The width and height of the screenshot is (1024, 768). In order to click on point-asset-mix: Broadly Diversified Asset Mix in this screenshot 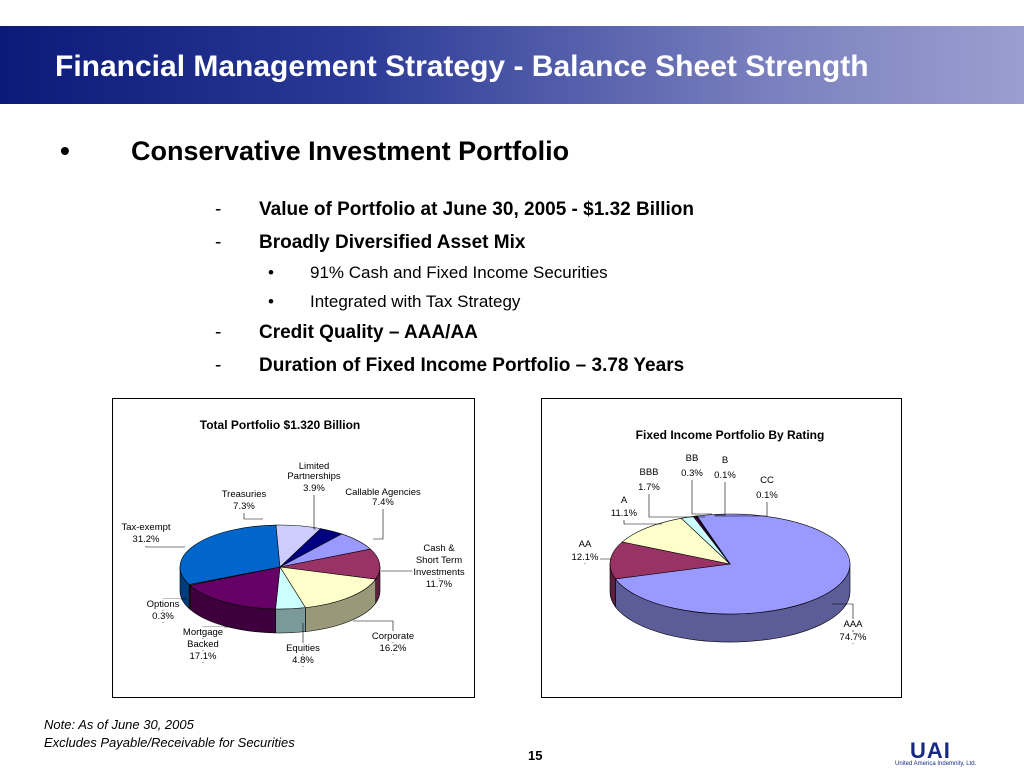, I will do `click(392, 242)`.